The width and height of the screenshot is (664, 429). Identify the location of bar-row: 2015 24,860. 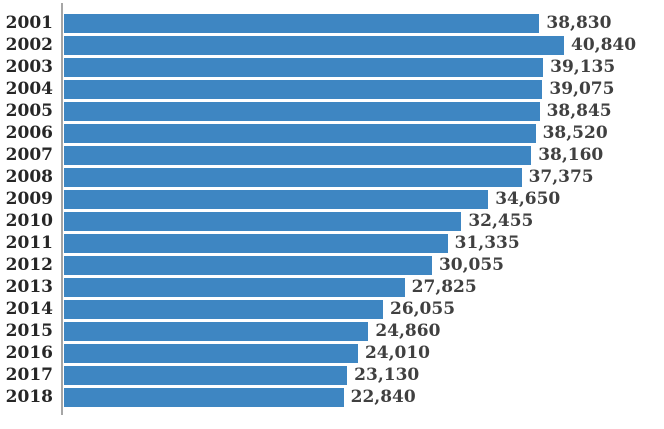
(332, 331).